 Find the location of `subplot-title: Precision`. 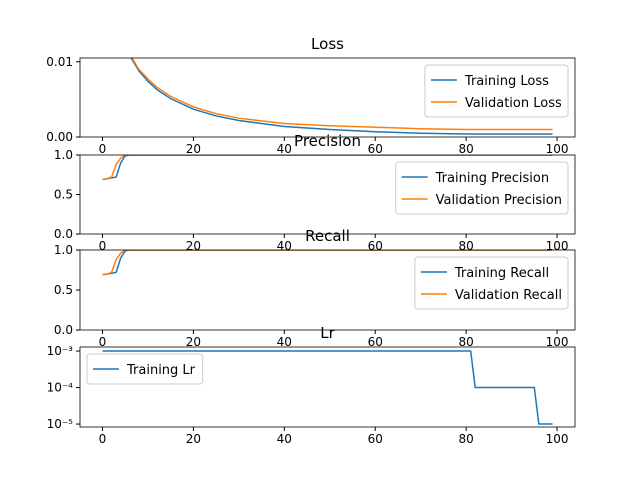

subplot-title: Precision is located at coordinates (327, 141).